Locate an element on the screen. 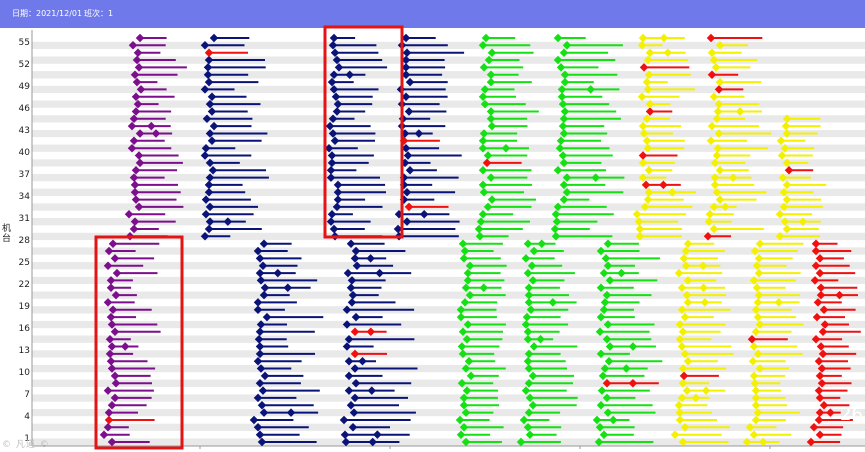 The height and width of the screenshot is (452, 865). y-tick-label: 55 is located at coordinates (19, 43).